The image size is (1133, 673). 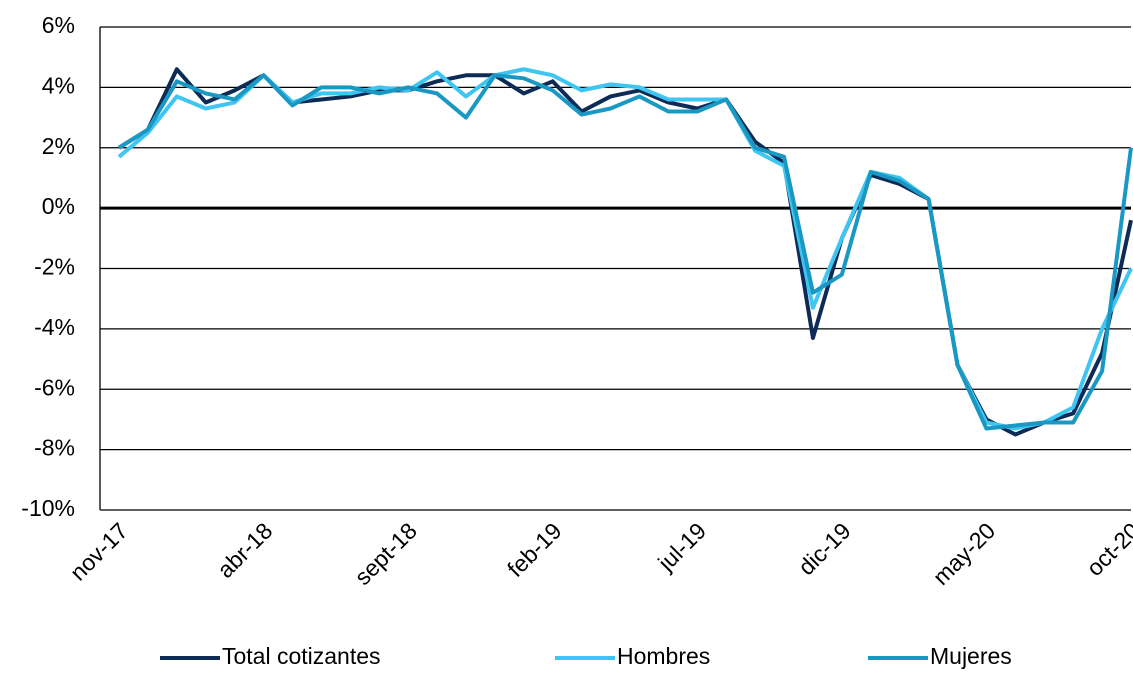 What do you see at coordinates (1107, 549) in the screenshot?
I see `x-tick-label: oct-20` at bounding box center [1107, 549].